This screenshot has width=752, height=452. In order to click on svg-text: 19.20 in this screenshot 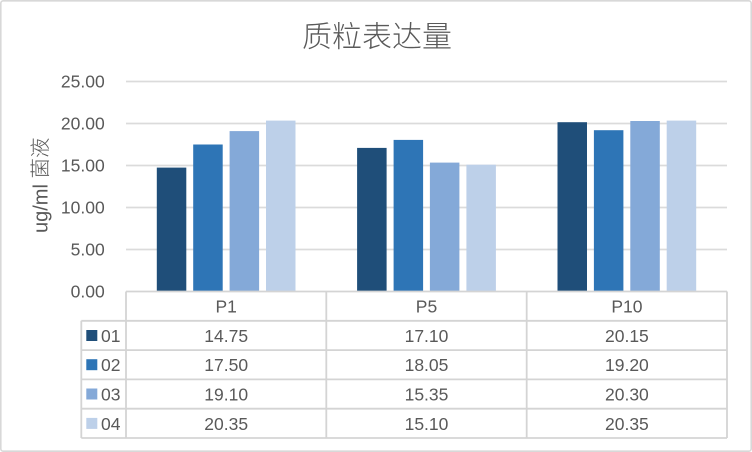, I will do `click(627, 365)`.